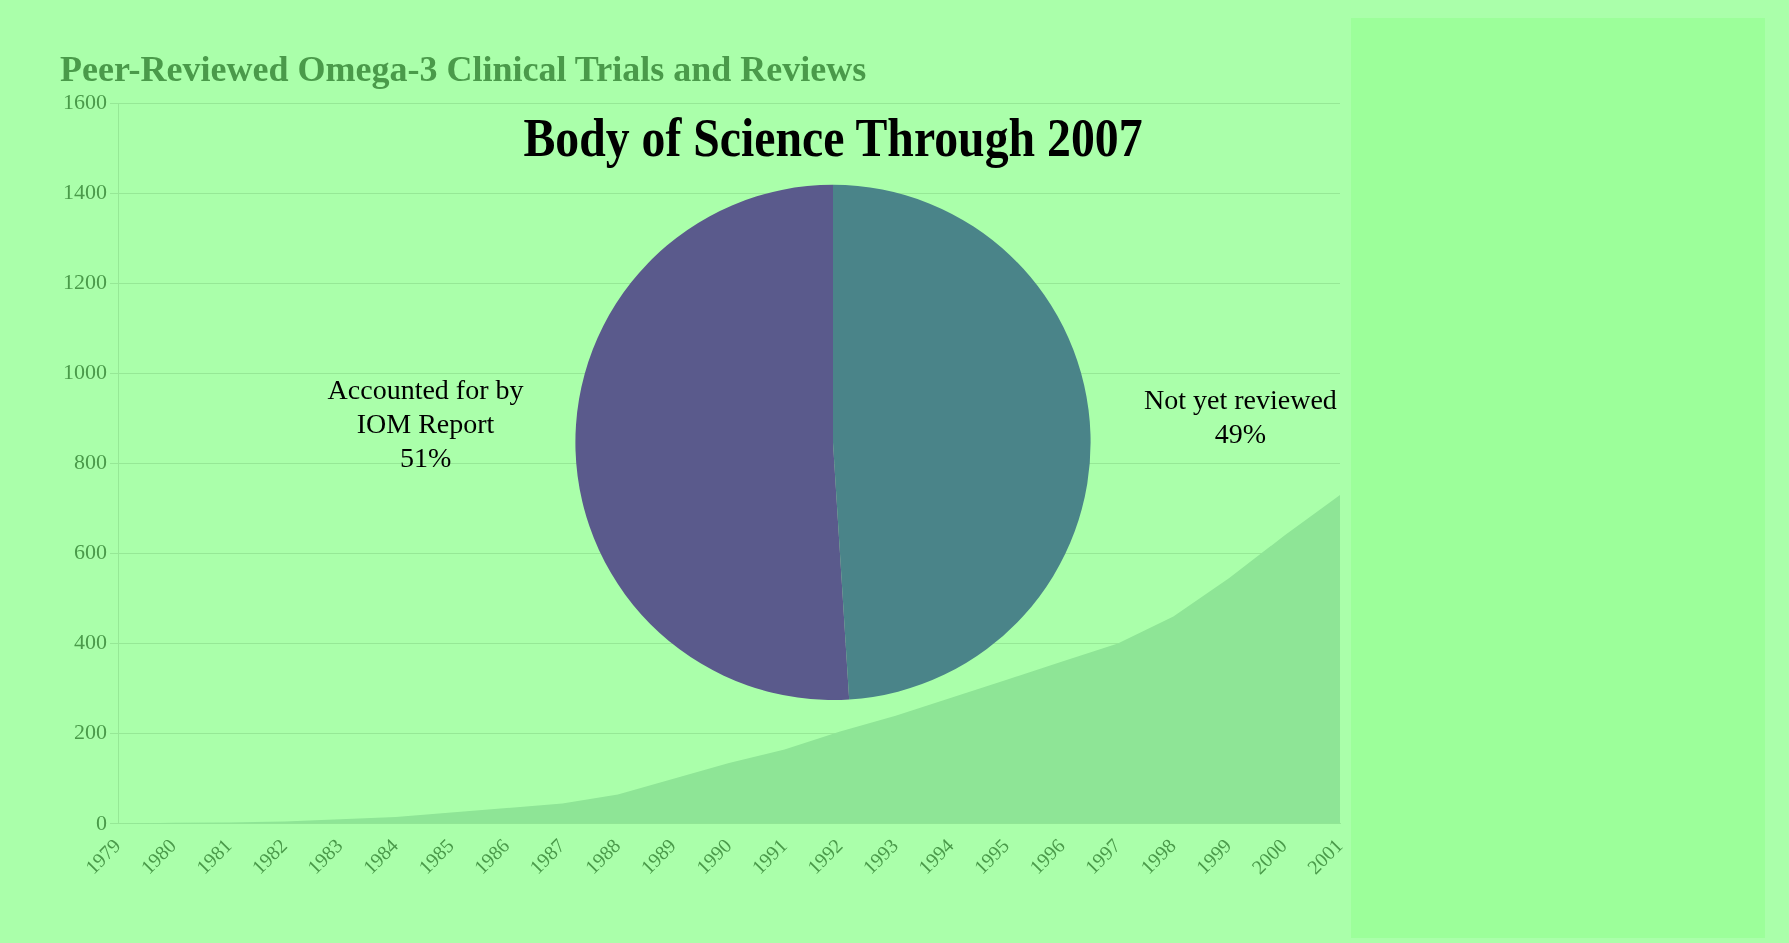 The height and width of the screenshot is (943, 1789). Describe the element at coordinates (90, 732) in the screenshot. I see `y-tick-label: 200` at that location.